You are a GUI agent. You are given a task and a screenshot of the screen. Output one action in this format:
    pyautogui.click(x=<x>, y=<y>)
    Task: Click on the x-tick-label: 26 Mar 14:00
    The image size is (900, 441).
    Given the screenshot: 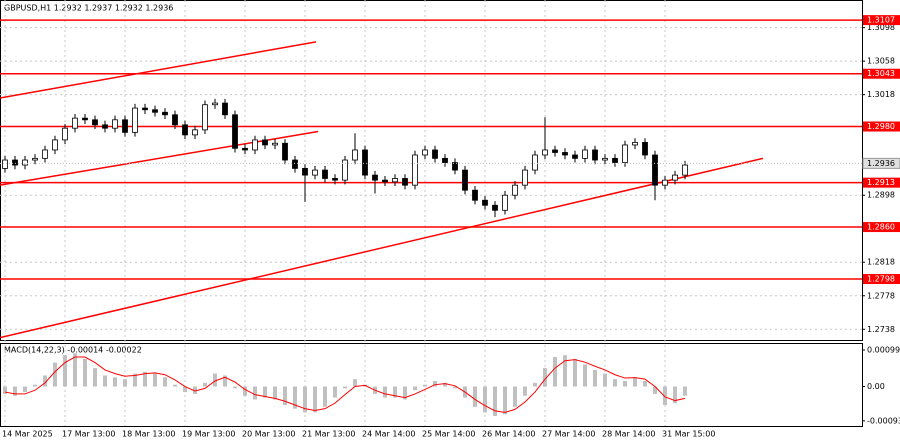 What is the action you would take?
    pyautogui.click(x=508, y=434)
    